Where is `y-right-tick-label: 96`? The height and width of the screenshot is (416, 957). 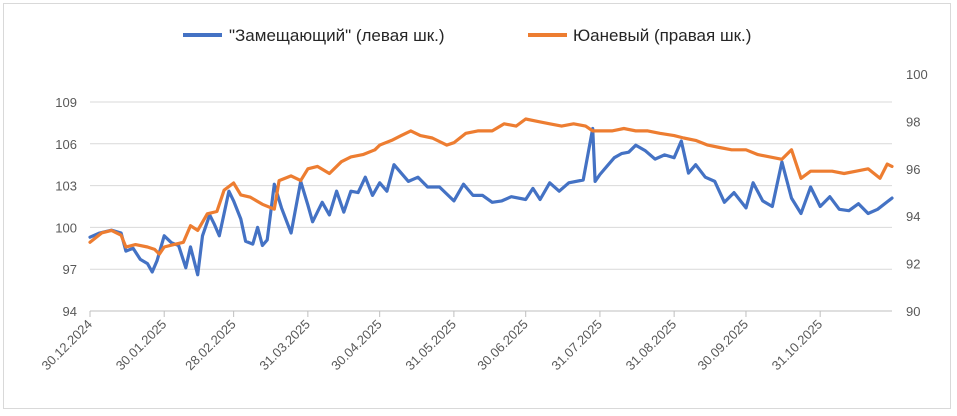 y-right-tick-label: 96 is located at coordinates (913, 169).